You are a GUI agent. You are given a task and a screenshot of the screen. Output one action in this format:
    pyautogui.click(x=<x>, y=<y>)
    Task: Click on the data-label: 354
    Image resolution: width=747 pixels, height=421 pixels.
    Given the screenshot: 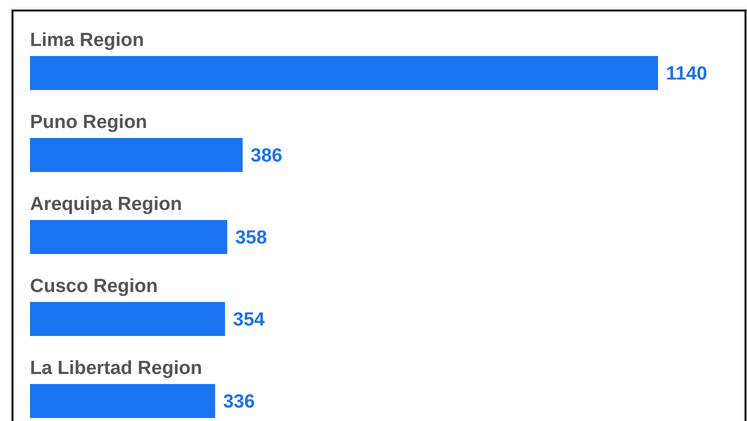 What is the action you would take?
    pyautogui.click(x=249, y=320)
    